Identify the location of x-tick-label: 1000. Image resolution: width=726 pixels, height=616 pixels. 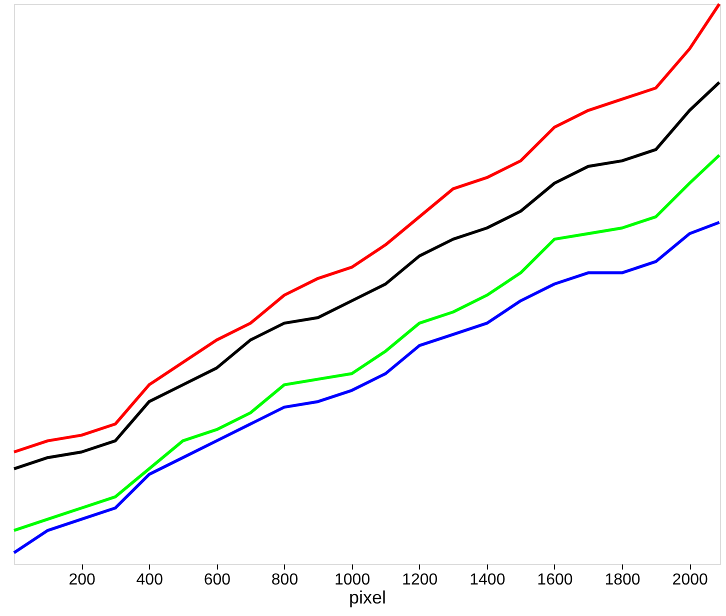
(352, 580).